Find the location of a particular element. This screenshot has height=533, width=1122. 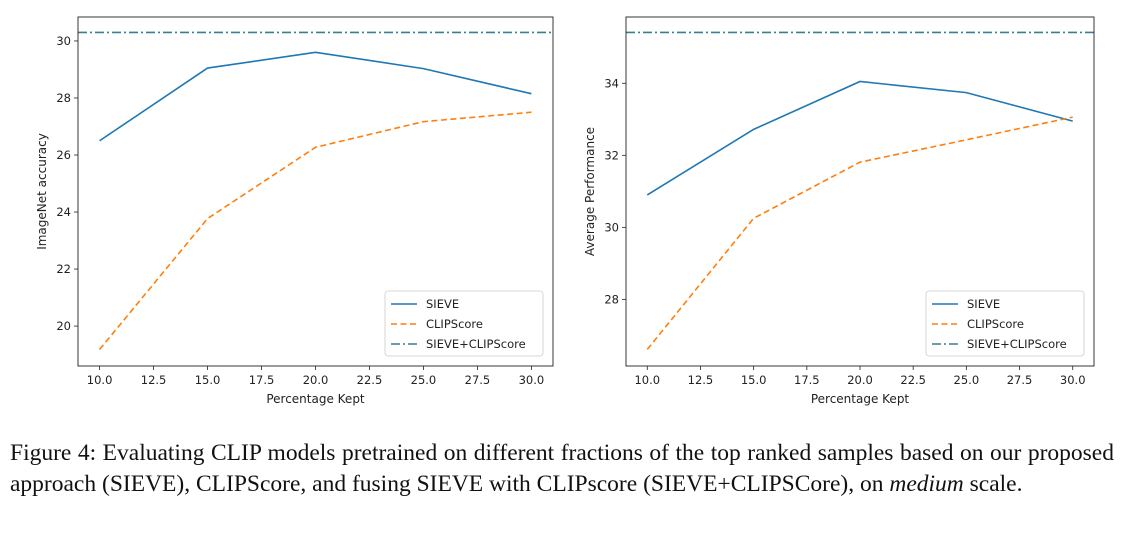

y-tick-label: 32 is located at coordinates (611, 155).